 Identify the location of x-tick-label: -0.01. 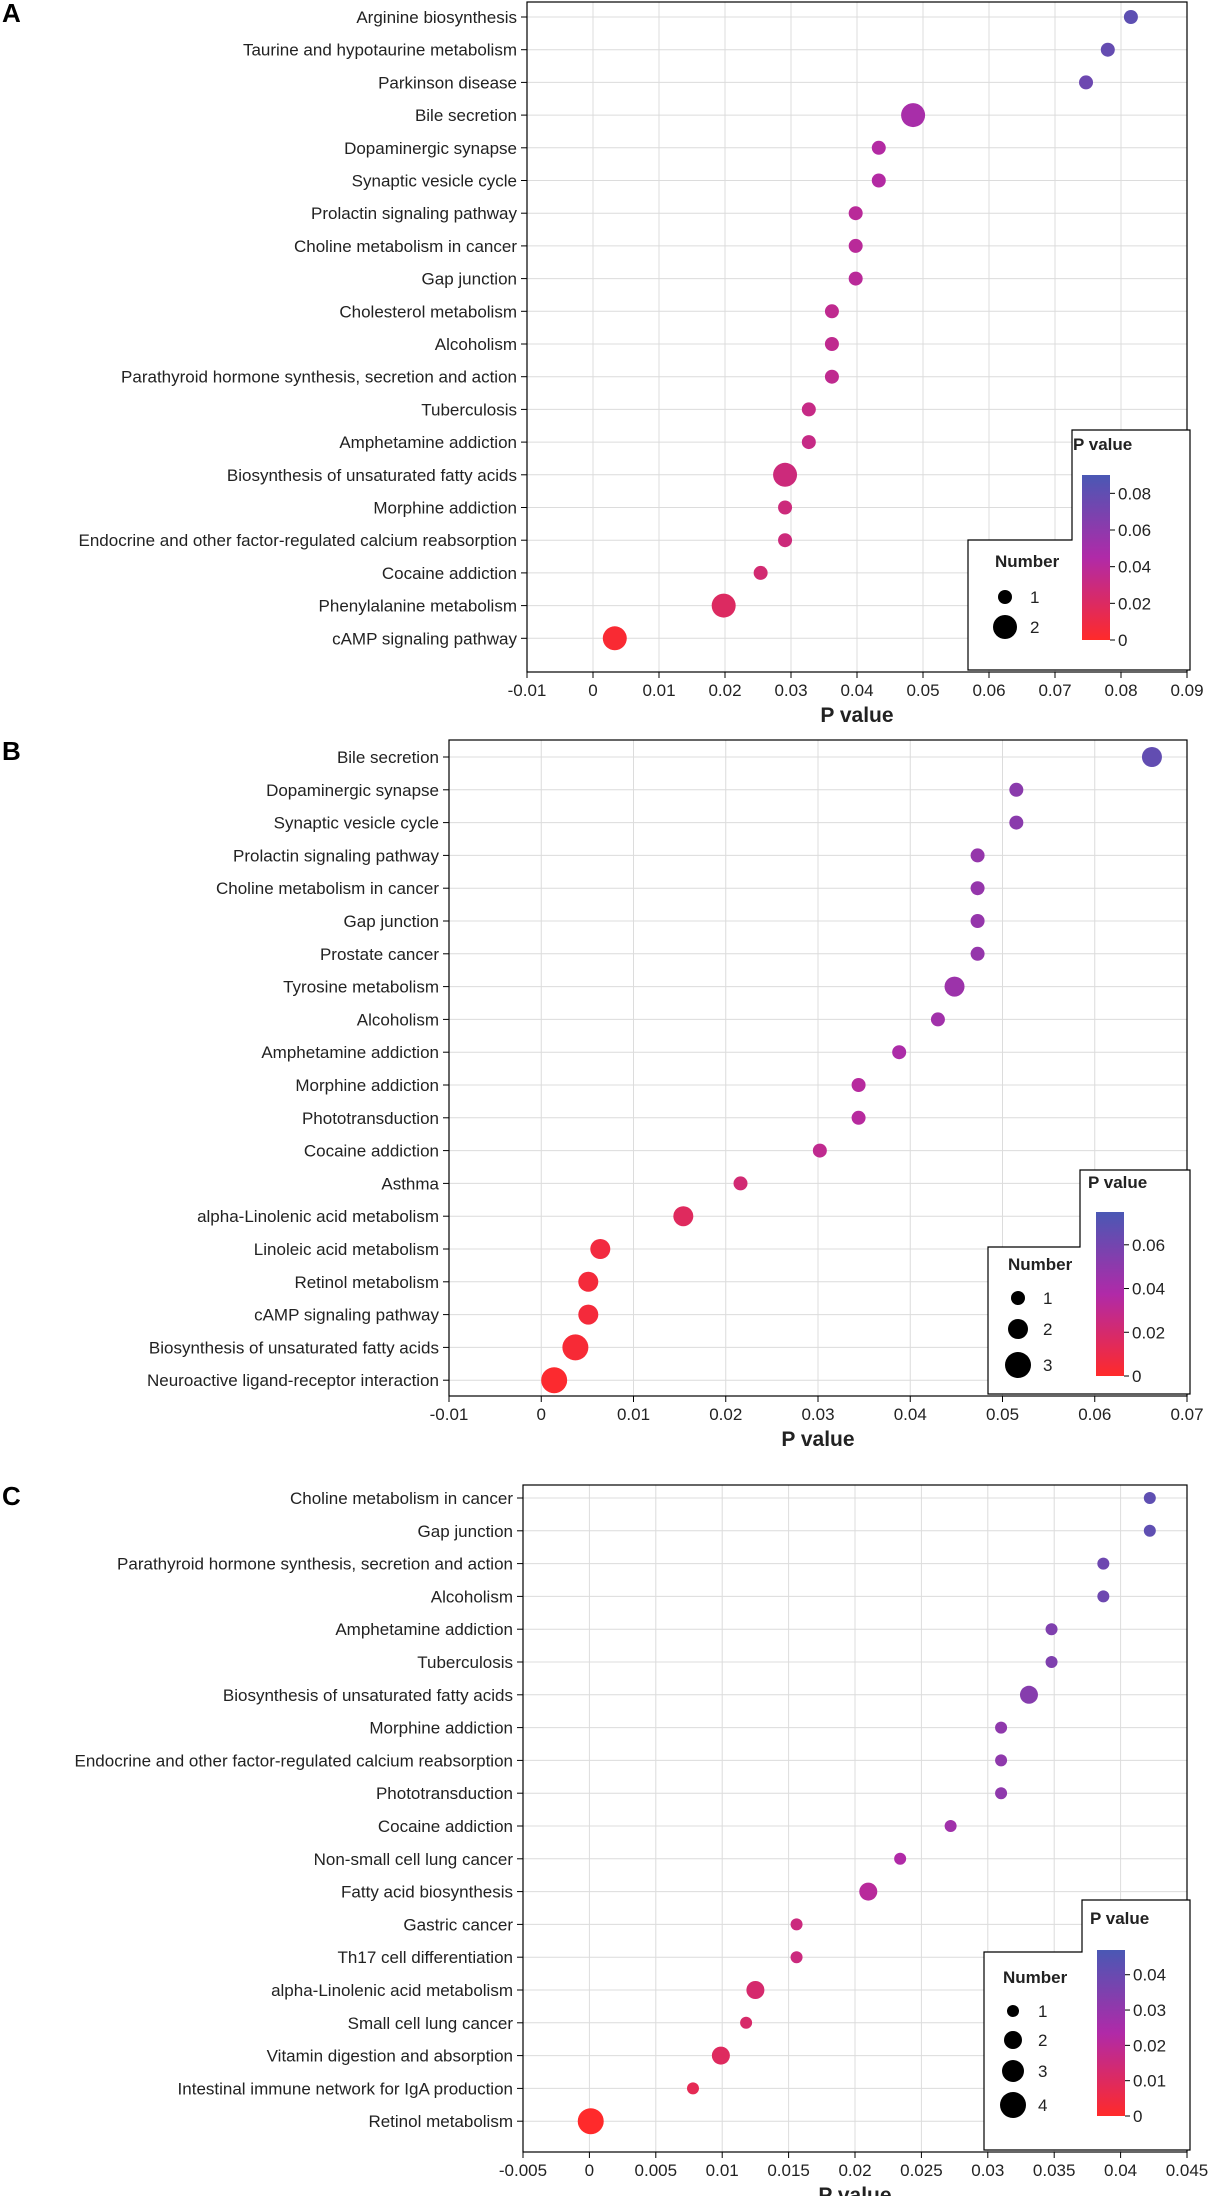
(527, 690).